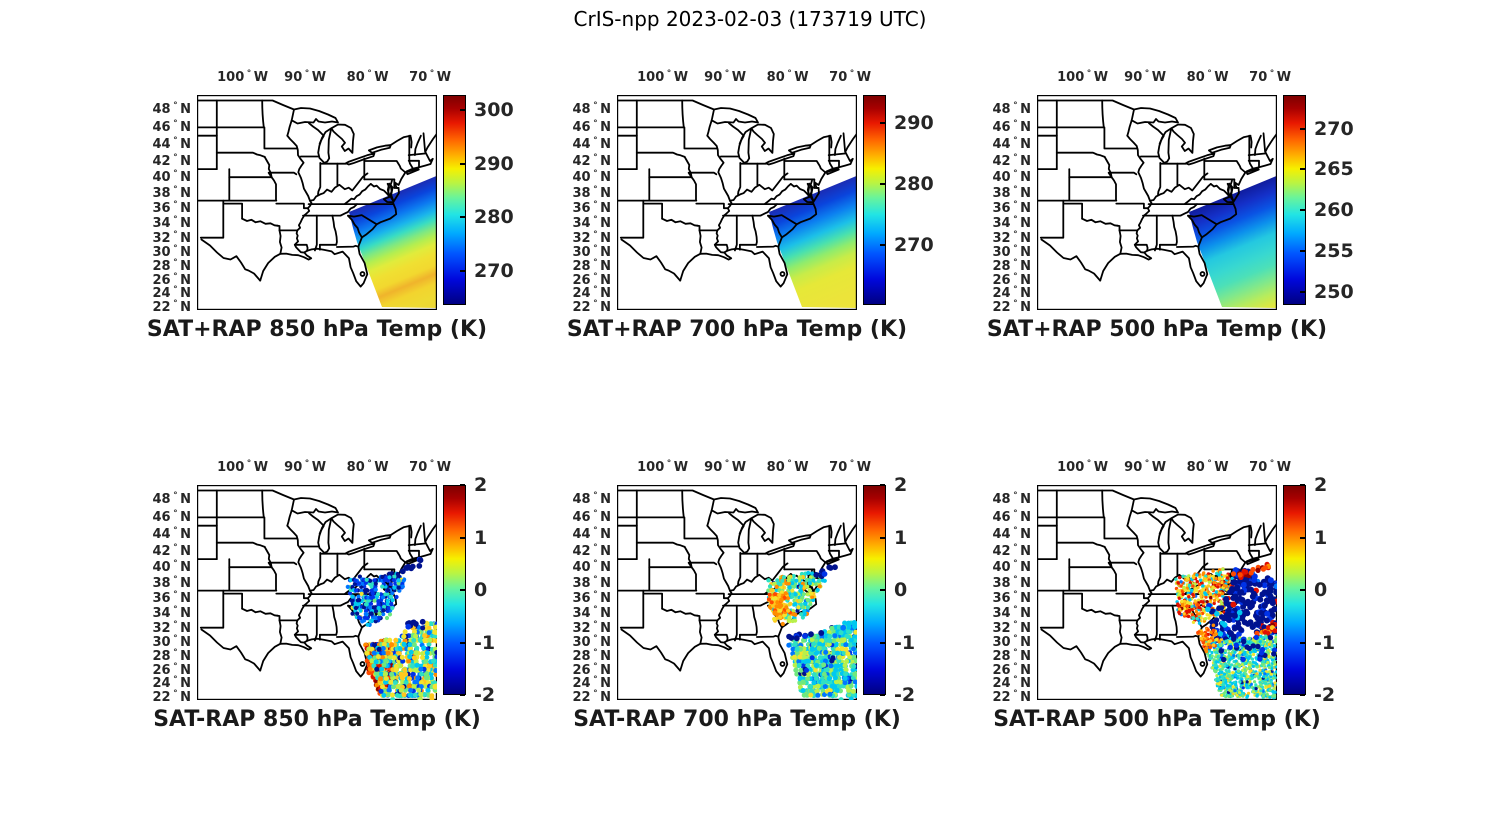 The image size is (1500, 825). I want to click on colorbar-tick-label: 255, so click(1334, 251).